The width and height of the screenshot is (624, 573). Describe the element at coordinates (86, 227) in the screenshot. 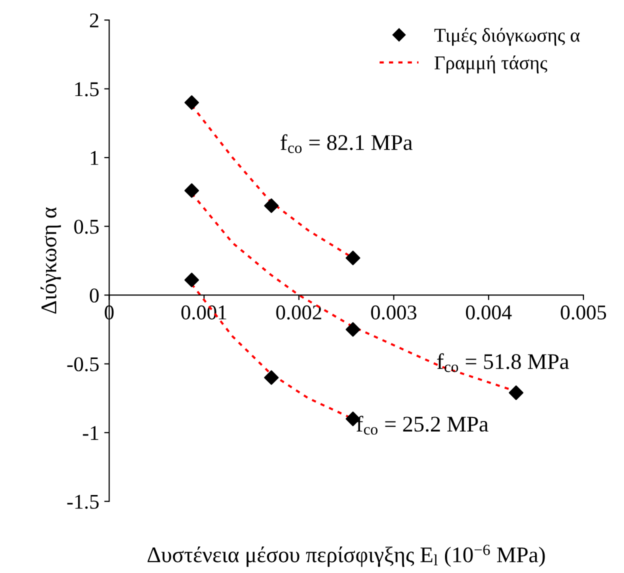

I see `y-tick-label: 0.5` at that location.